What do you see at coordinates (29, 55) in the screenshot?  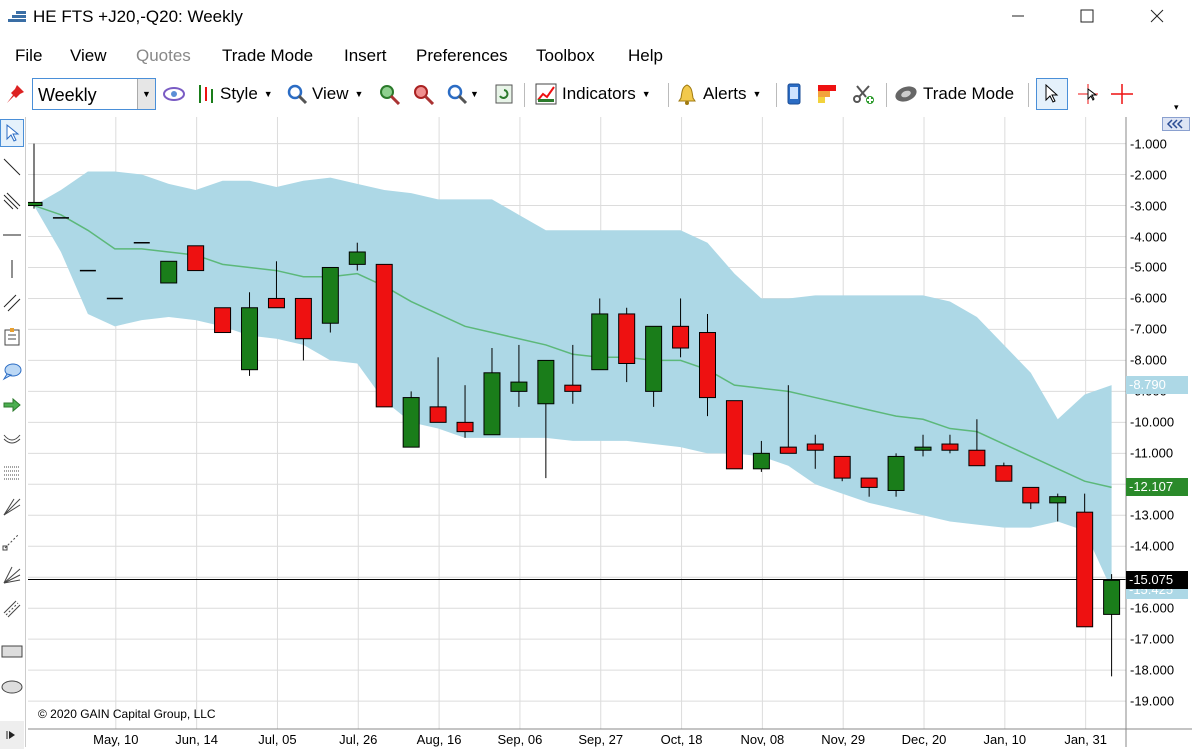 I see `menu-file: File` at bounding box center [29, 55].